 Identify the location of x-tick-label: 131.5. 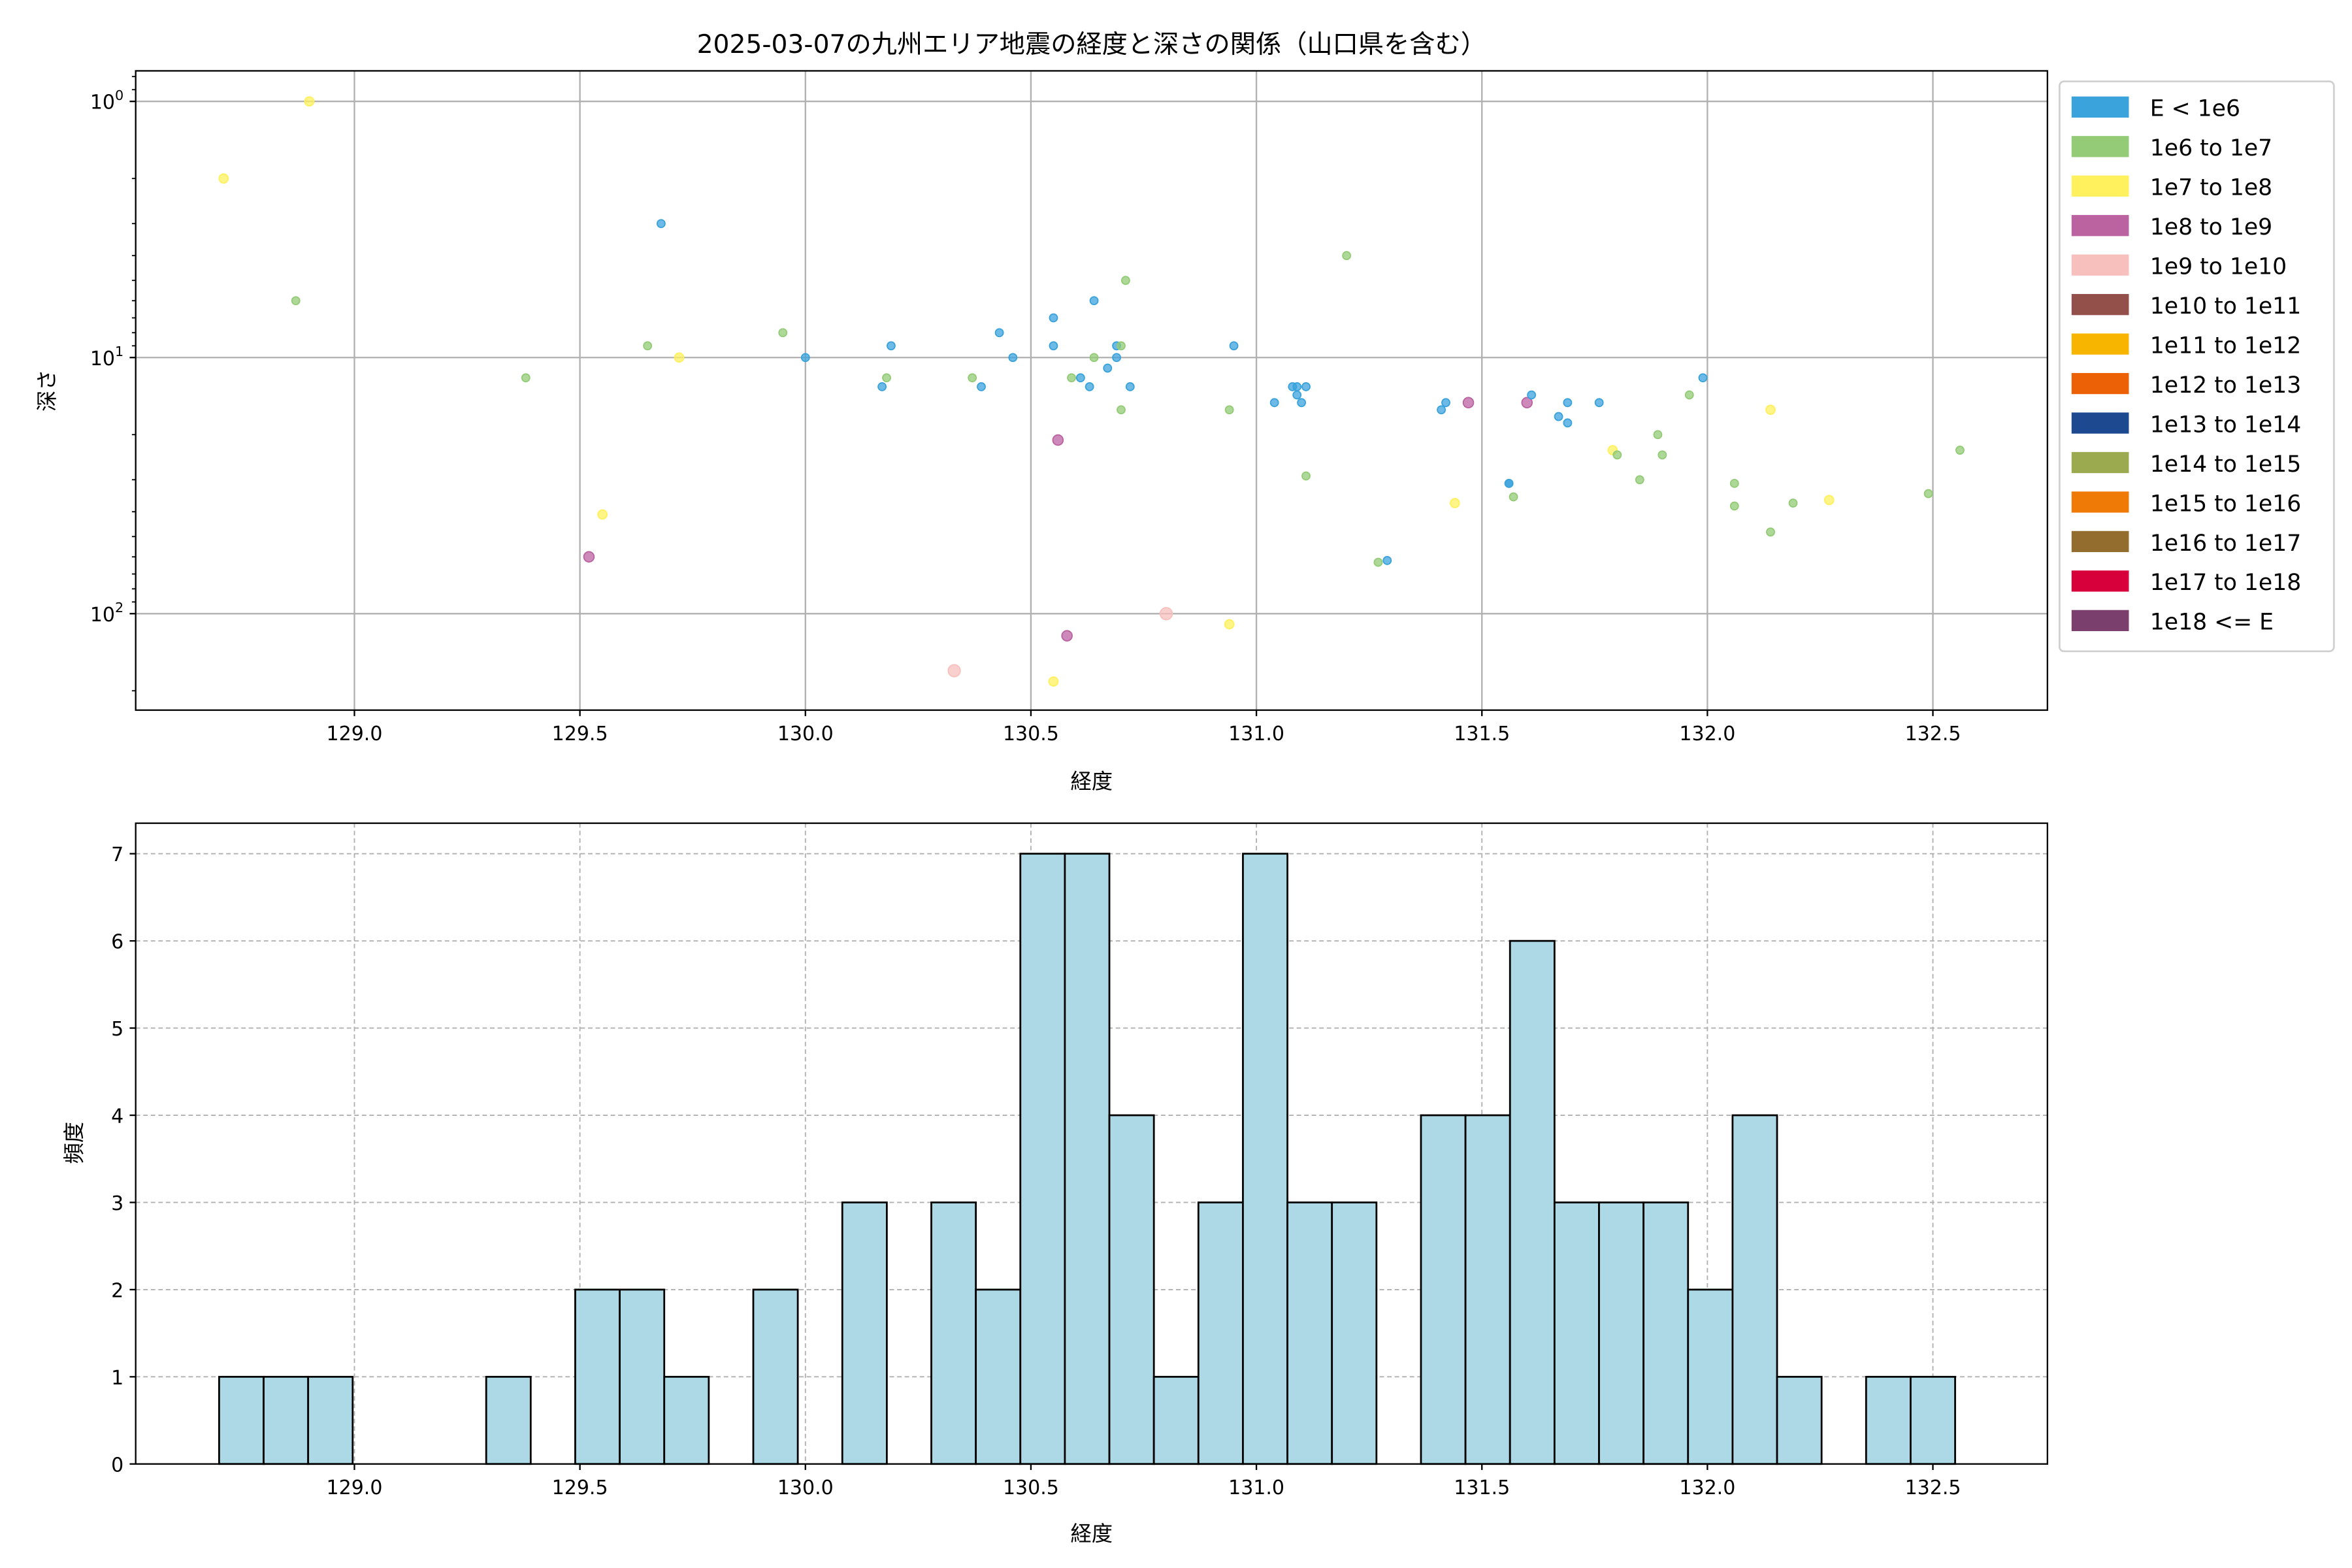
(1482, 734).